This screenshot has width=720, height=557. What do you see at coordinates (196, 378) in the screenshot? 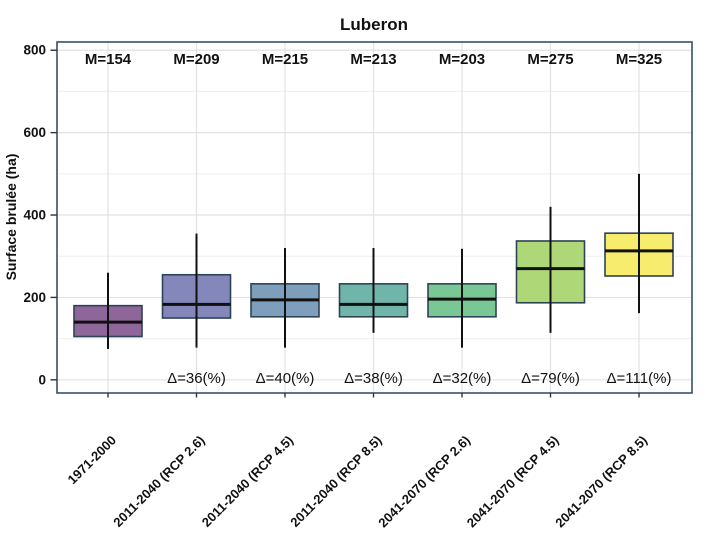
I see `delta-label: Δ=36(%)` at bounding box center [196, 378].